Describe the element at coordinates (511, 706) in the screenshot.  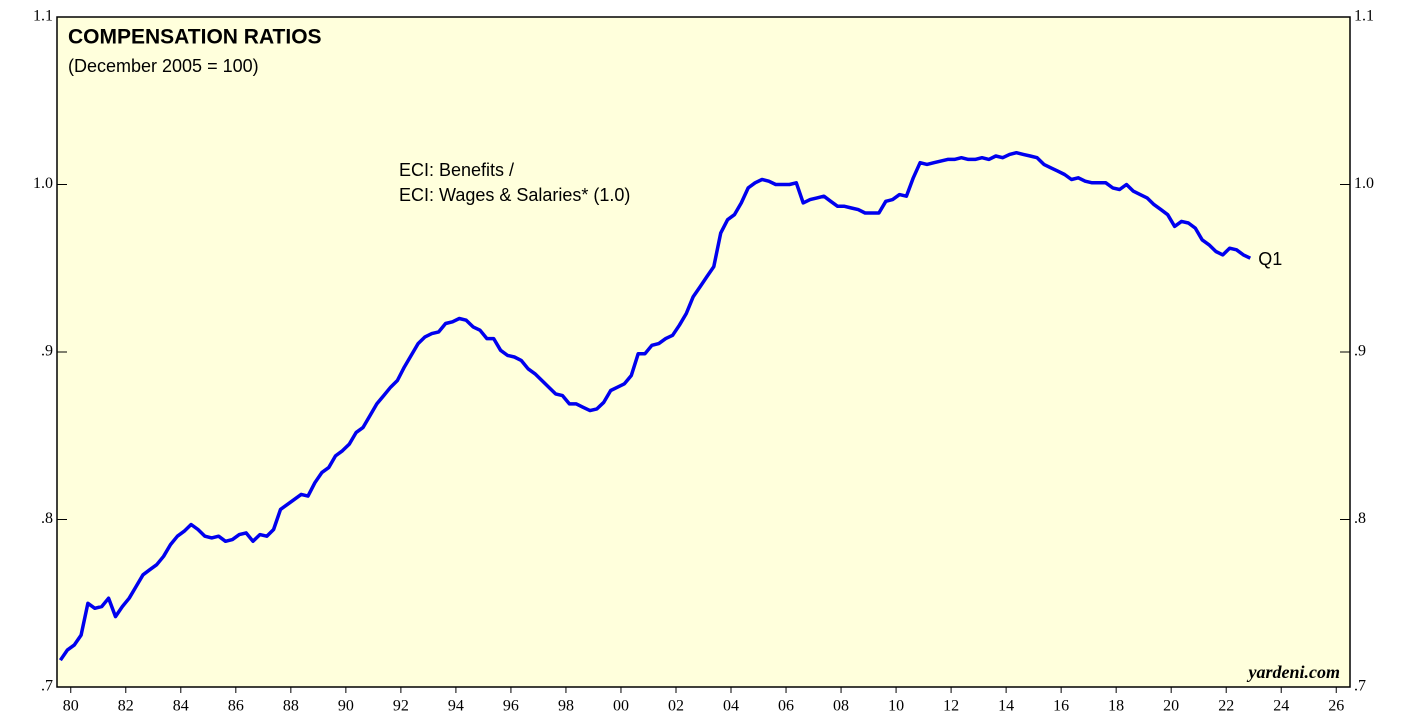
I see `x-tick-label: 96` at that location.